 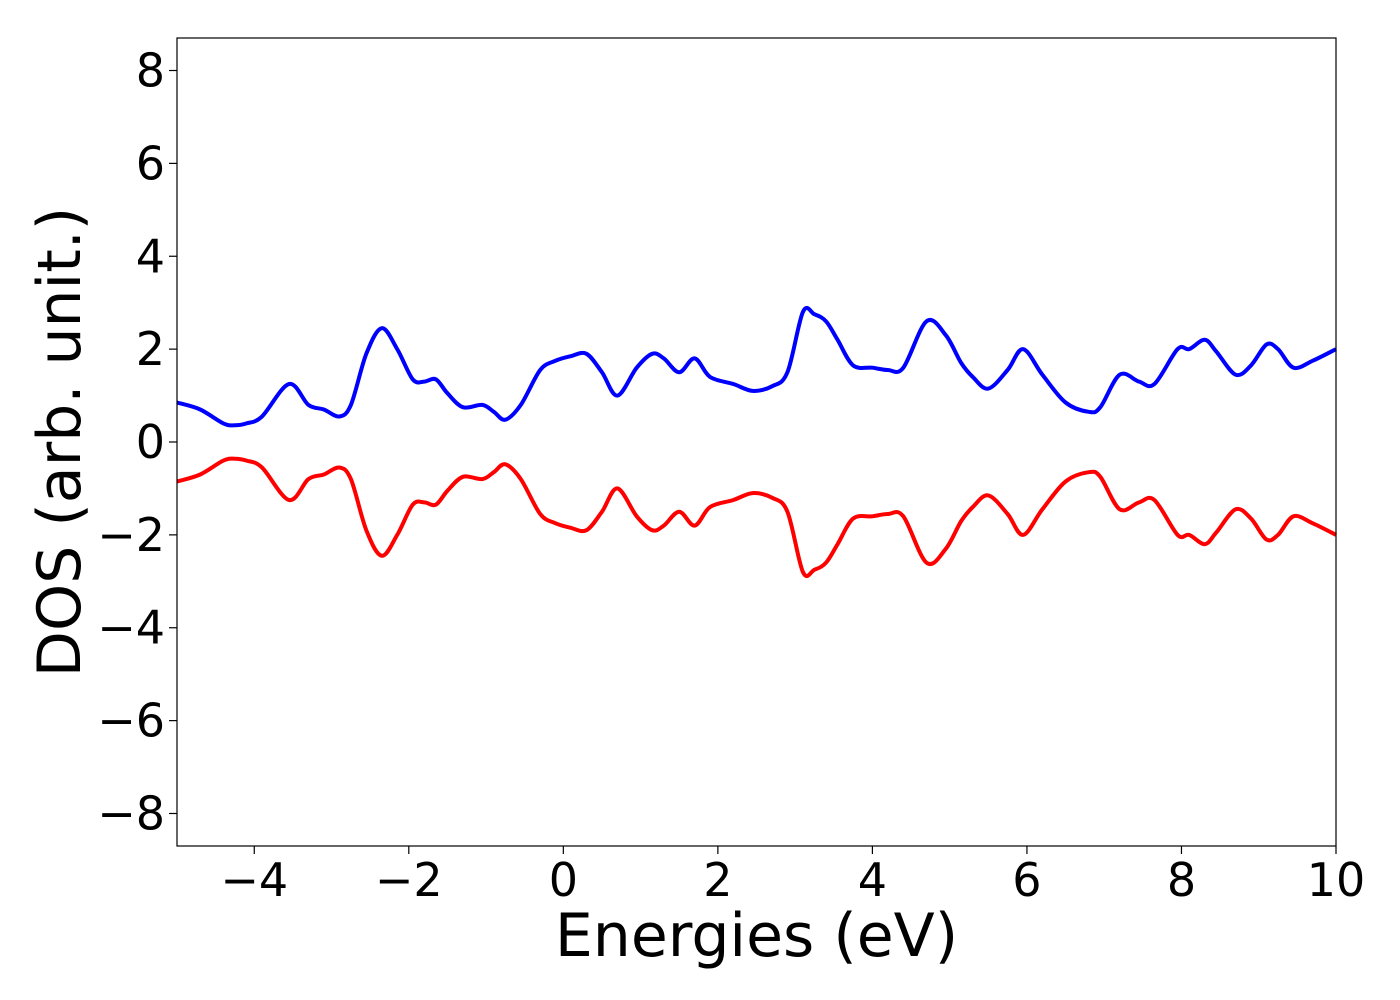 I want to click on y-tick-label: 4, so click(x=150, y=256).